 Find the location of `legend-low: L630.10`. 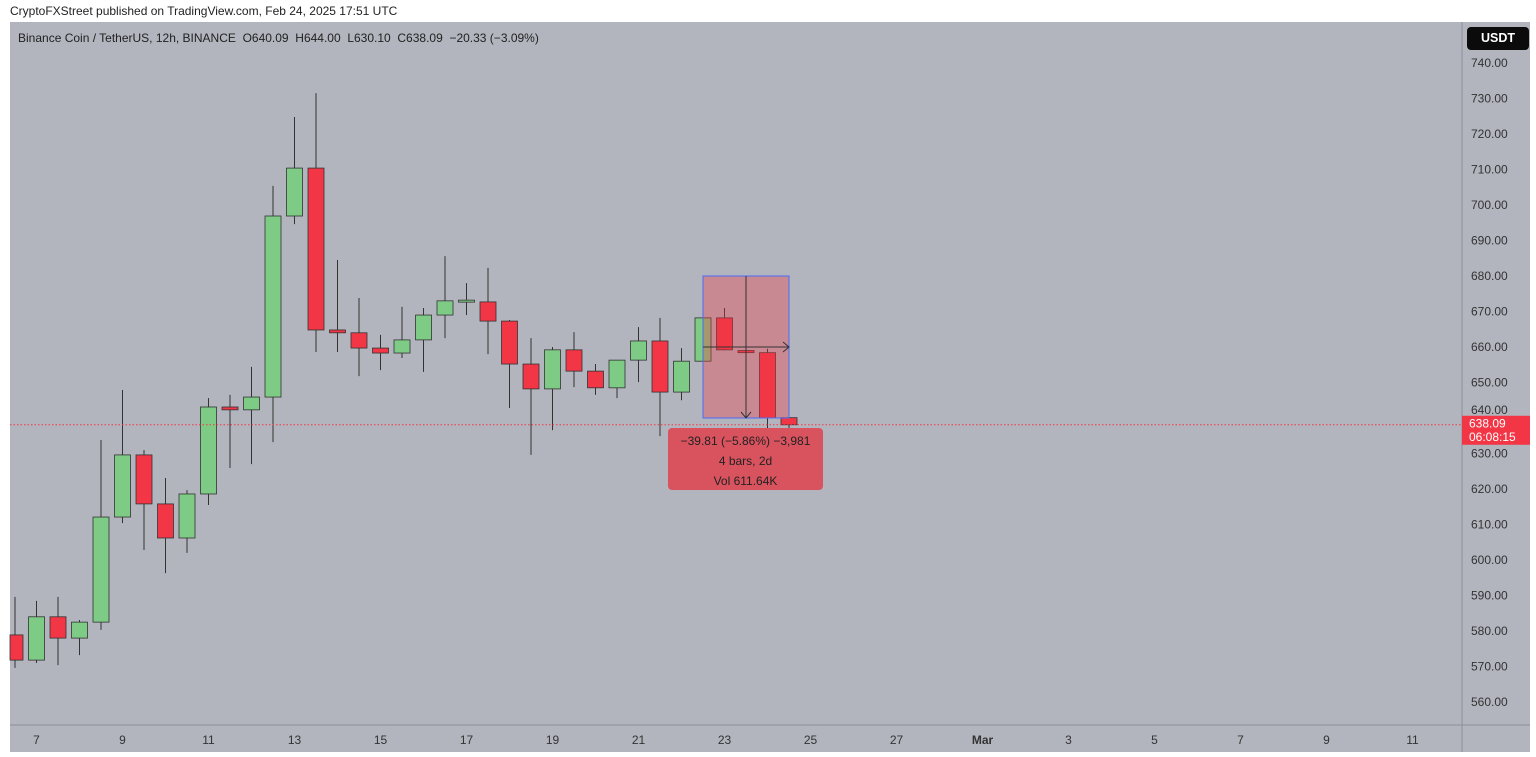

legend-low: L630.10 is located at coordinates (369, 38).